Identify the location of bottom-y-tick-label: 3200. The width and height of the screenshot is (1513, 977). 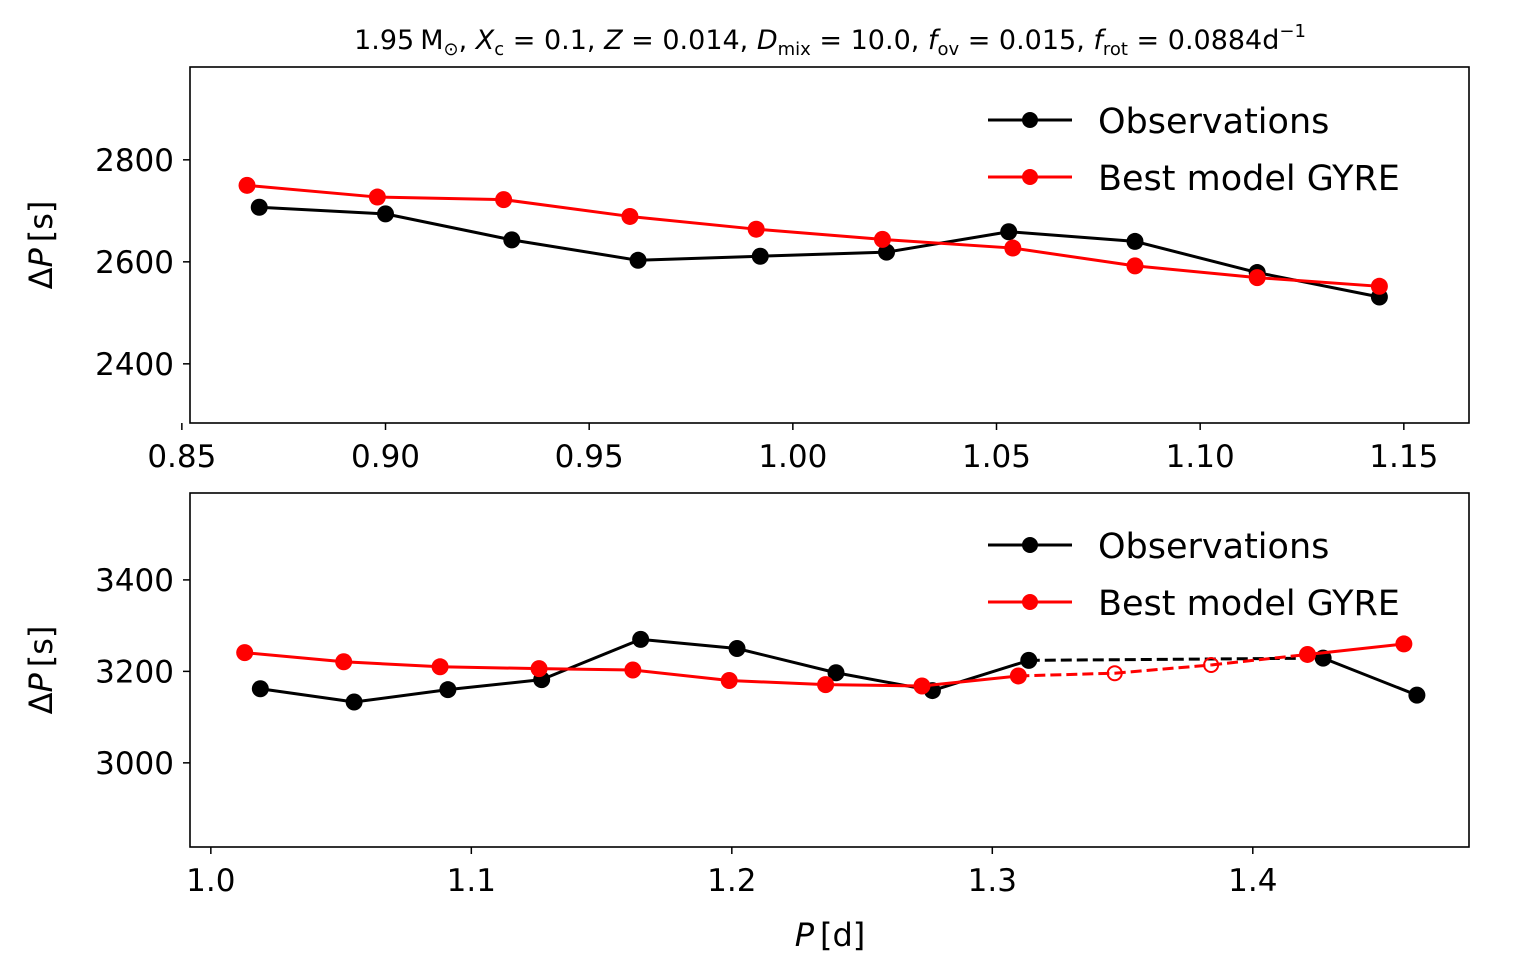
(134, 672).